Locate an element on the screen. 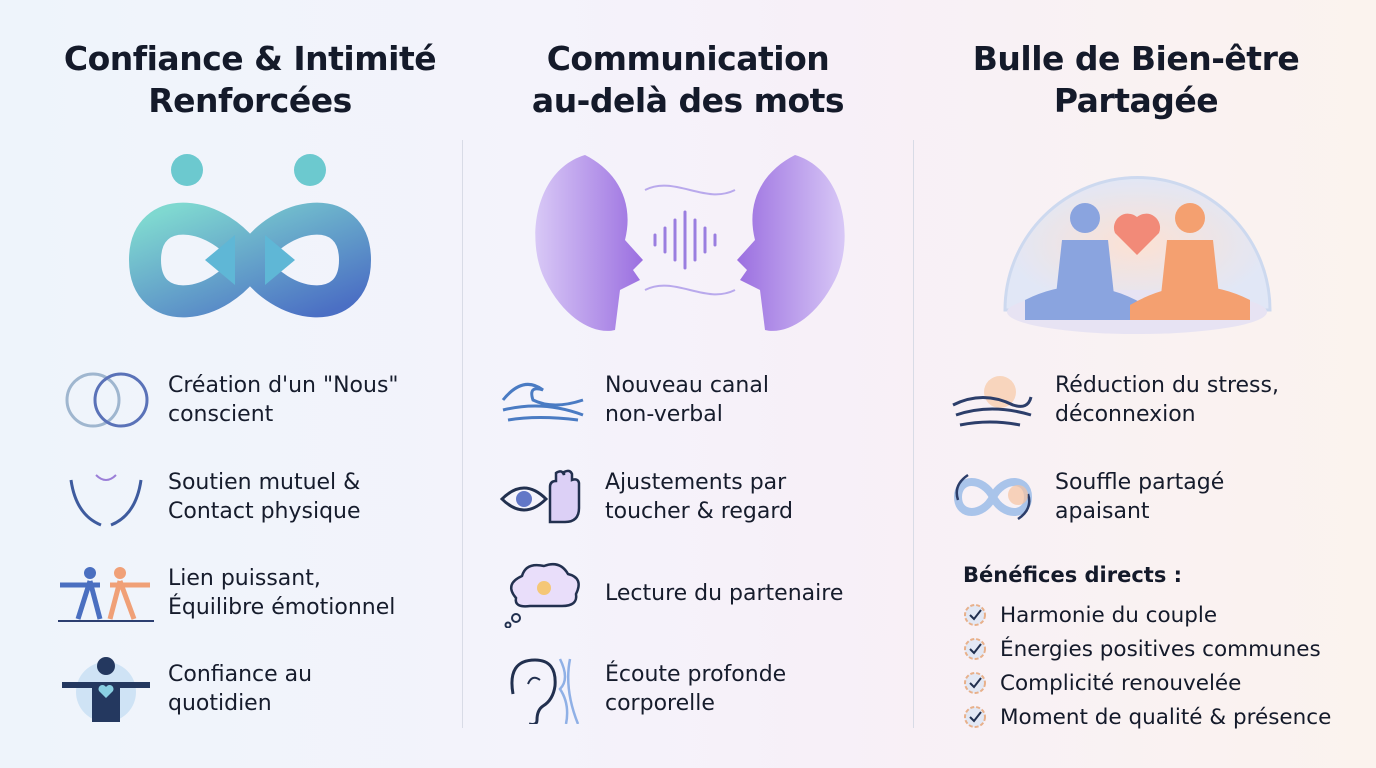  faces-soundwave-icon is located at coordinates (690, 243).